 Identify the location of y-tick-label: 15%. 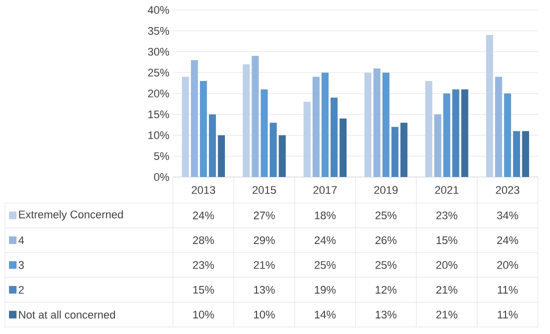
(159, 114).